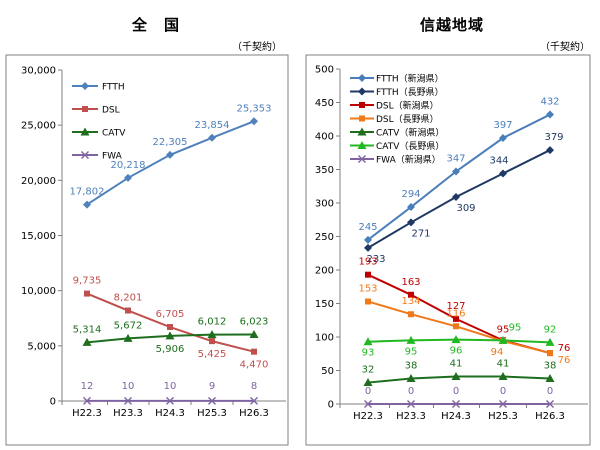 Image resolution: width=600 pixels, height=450 pixels. I want to click on data-point-1-6-3-b, so click(503, 404).